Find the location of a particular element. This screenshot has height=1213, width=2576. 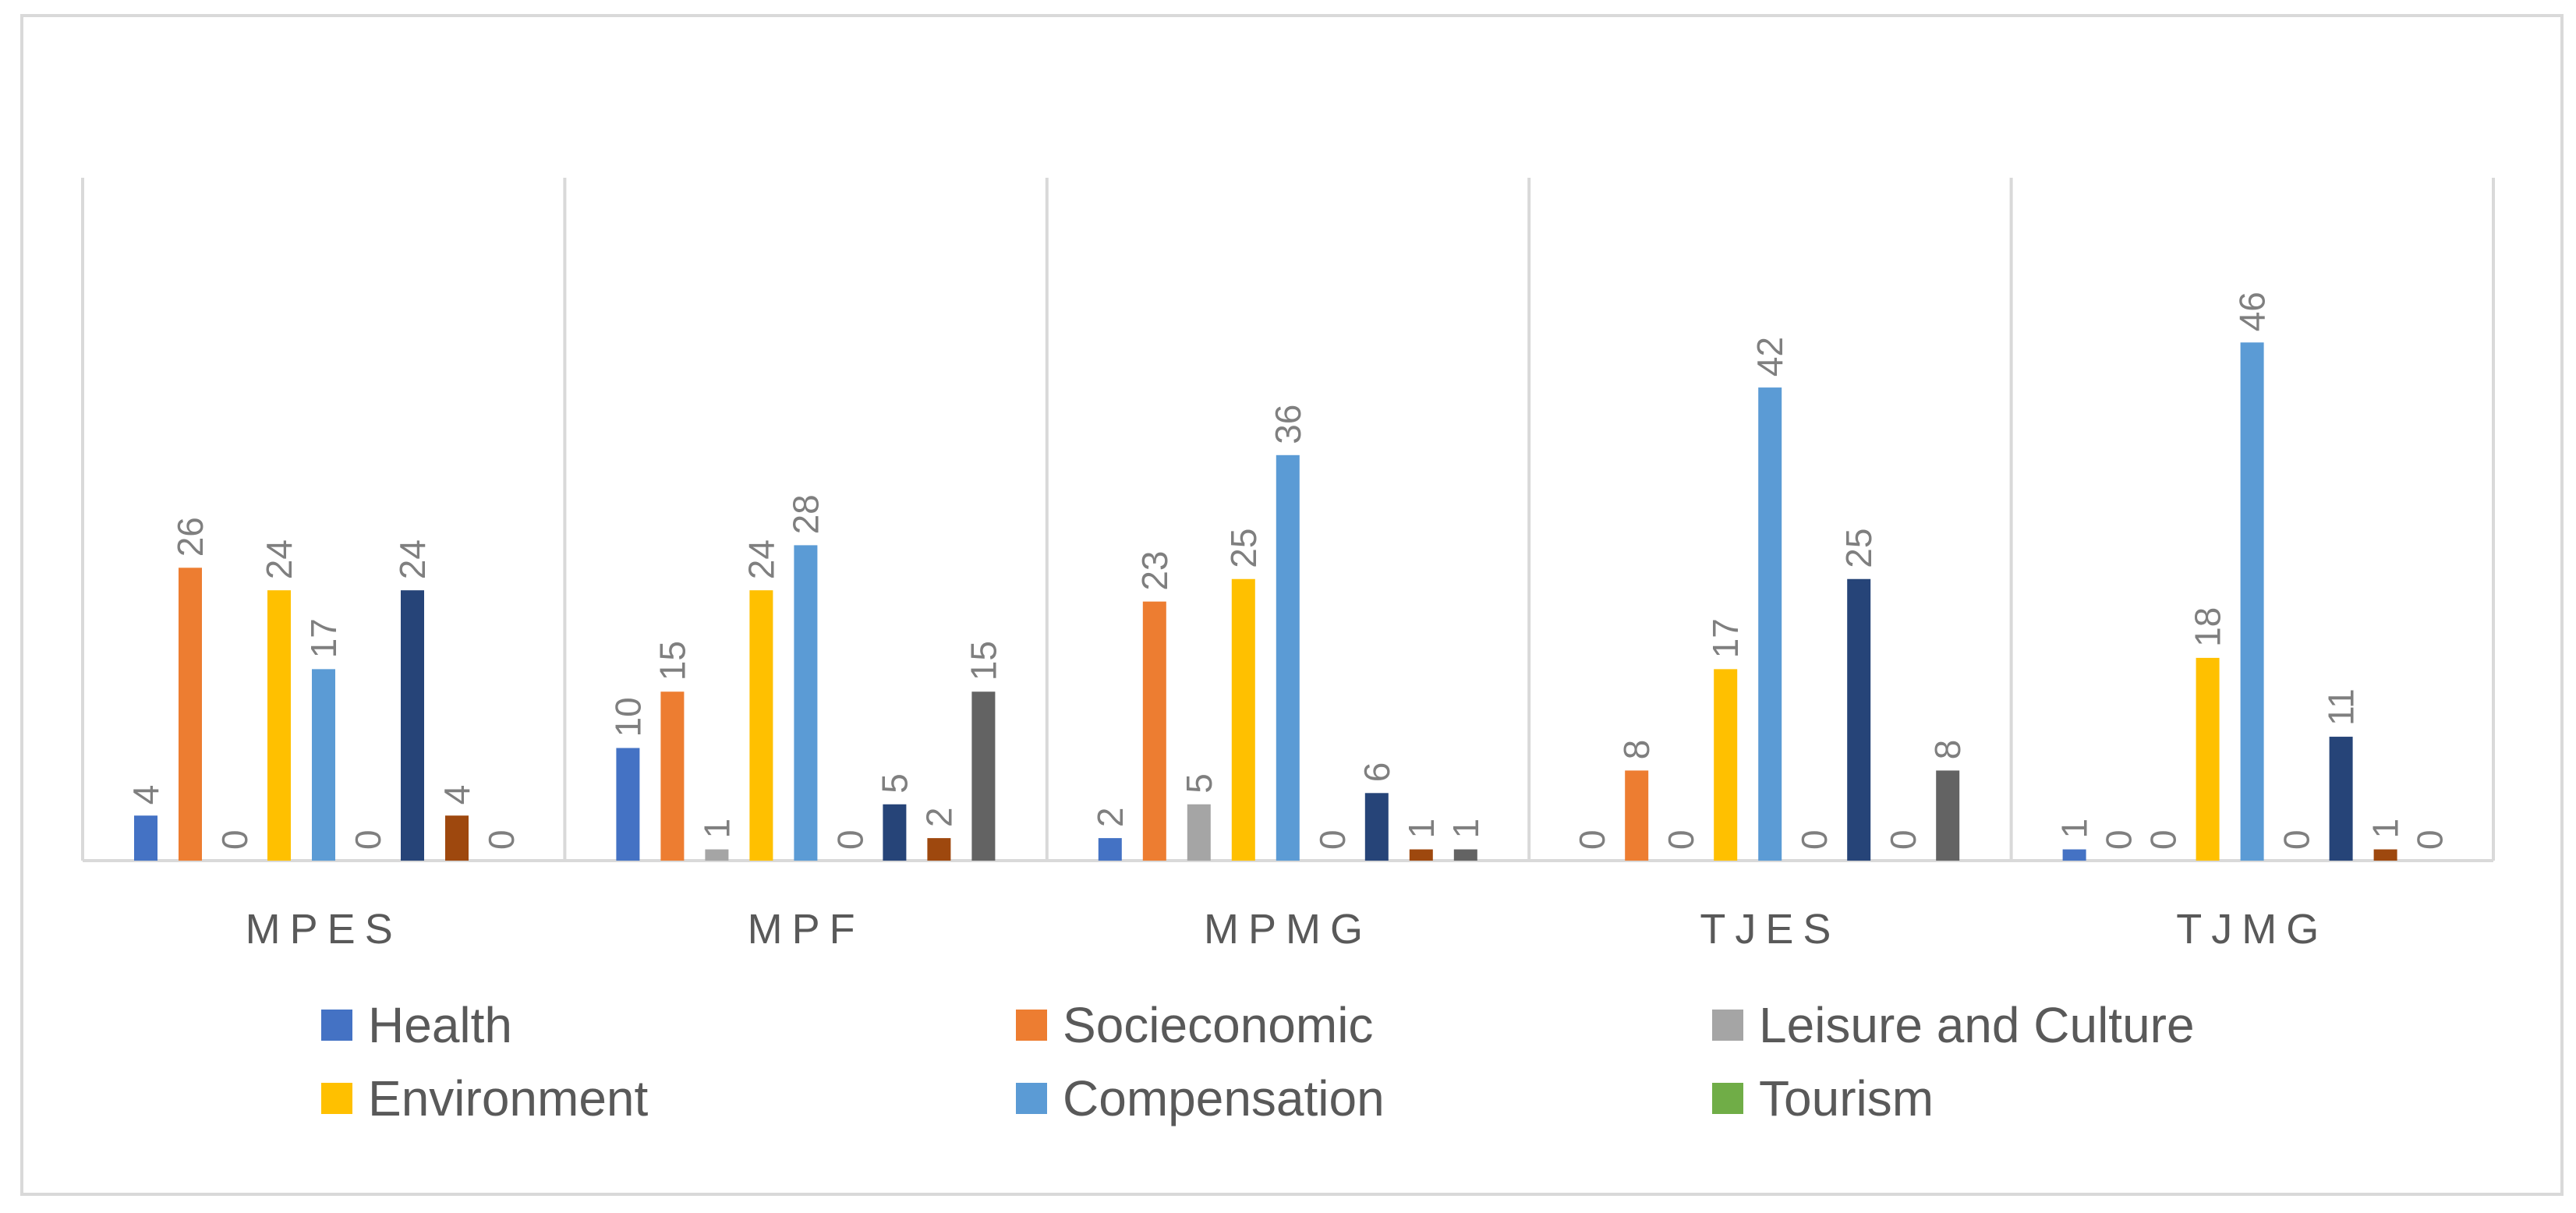

x-tick-label: TJES is located at coordinates (1770, 929).